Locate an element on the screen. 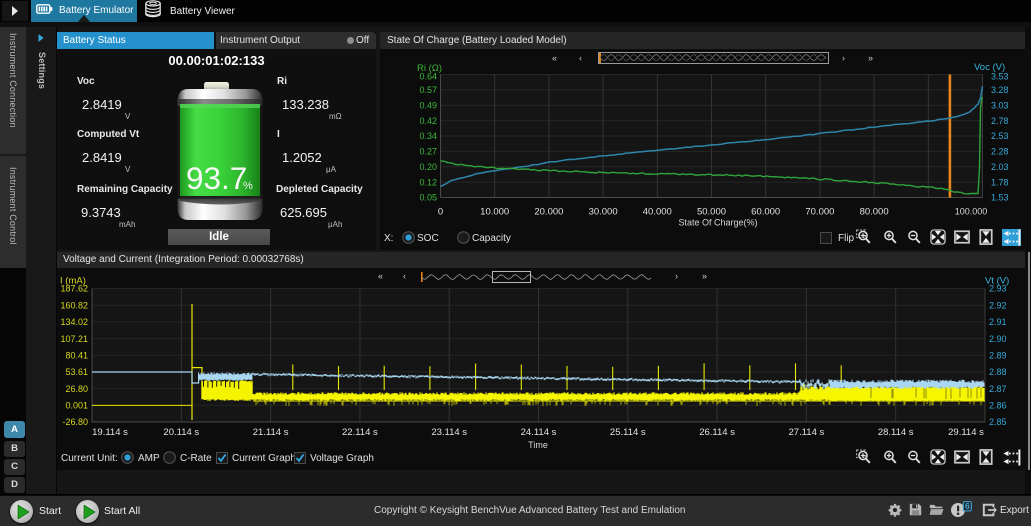  svg-text: 3.53 is located at coordinates (1000, 77).